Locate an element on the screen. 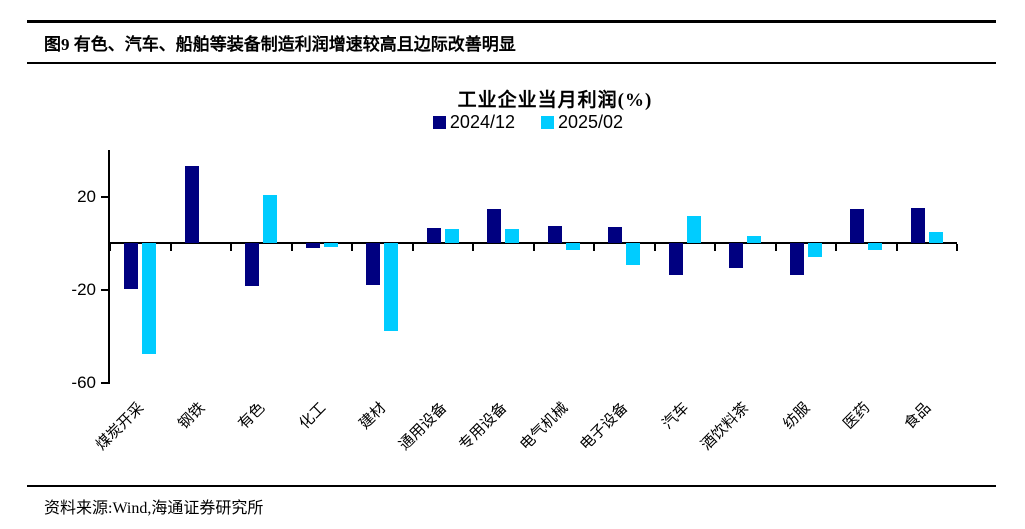 The height and width of the screenshot is (529, 1025). source-note: 资料来源:Wind,海通证券研究所 is located at coordinates (154, 508).